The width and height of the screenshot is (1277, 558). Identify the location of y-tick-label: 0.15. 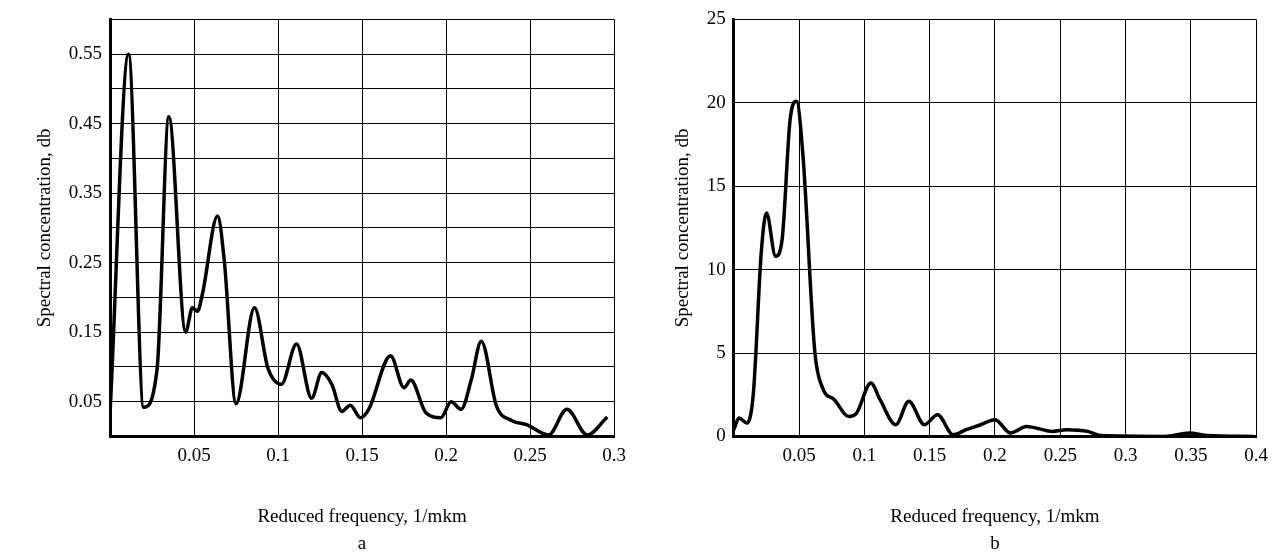
(85, 331).